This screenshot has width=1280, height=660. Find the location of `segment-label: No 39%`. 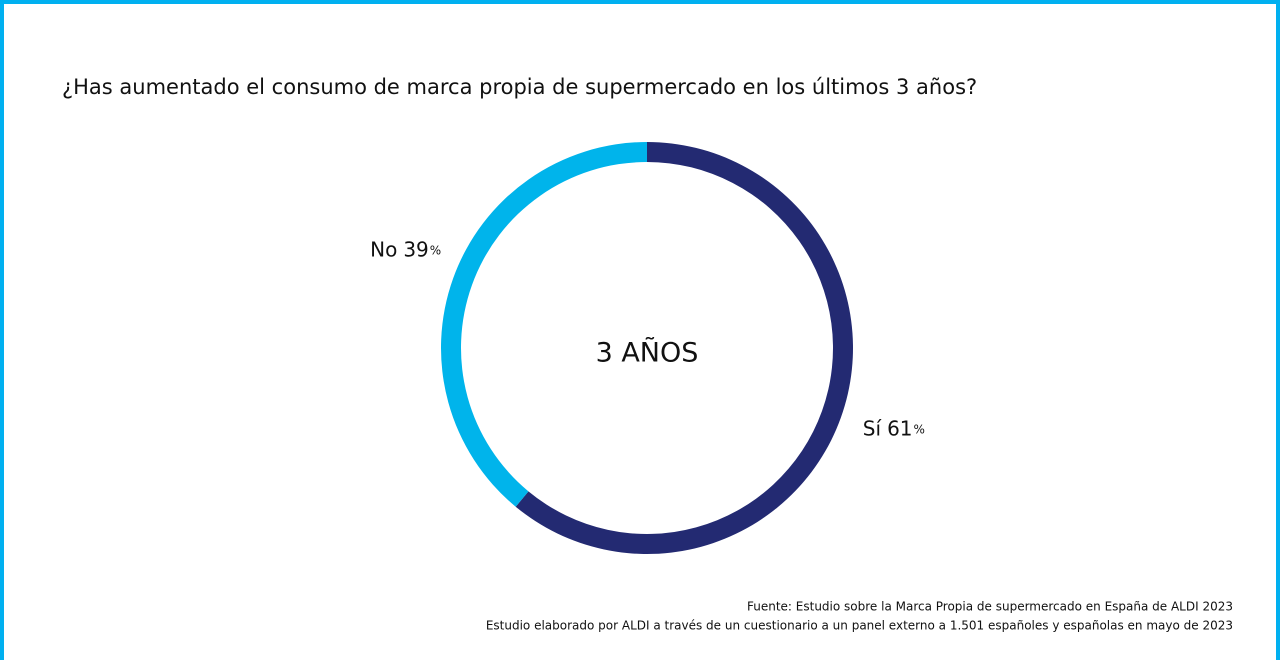

segment-label: No 39% is located at coordinates (405, 249).